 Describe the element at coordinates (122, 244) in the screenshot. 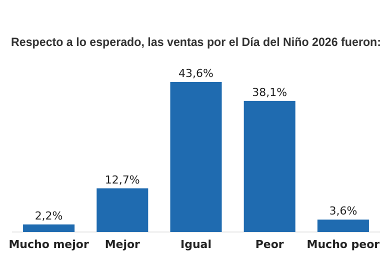

I see `x-tick-label: Mejor` at that location.